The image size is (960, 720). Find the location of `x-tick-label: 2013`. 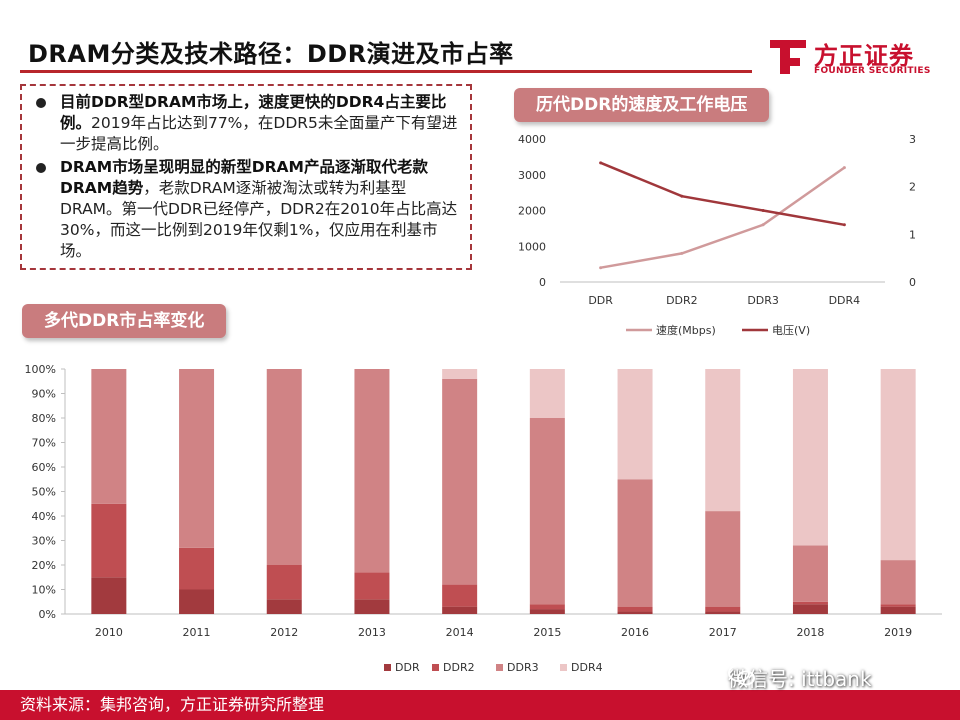

x-tick-label: 2013 is located at coordinates (372, 632).